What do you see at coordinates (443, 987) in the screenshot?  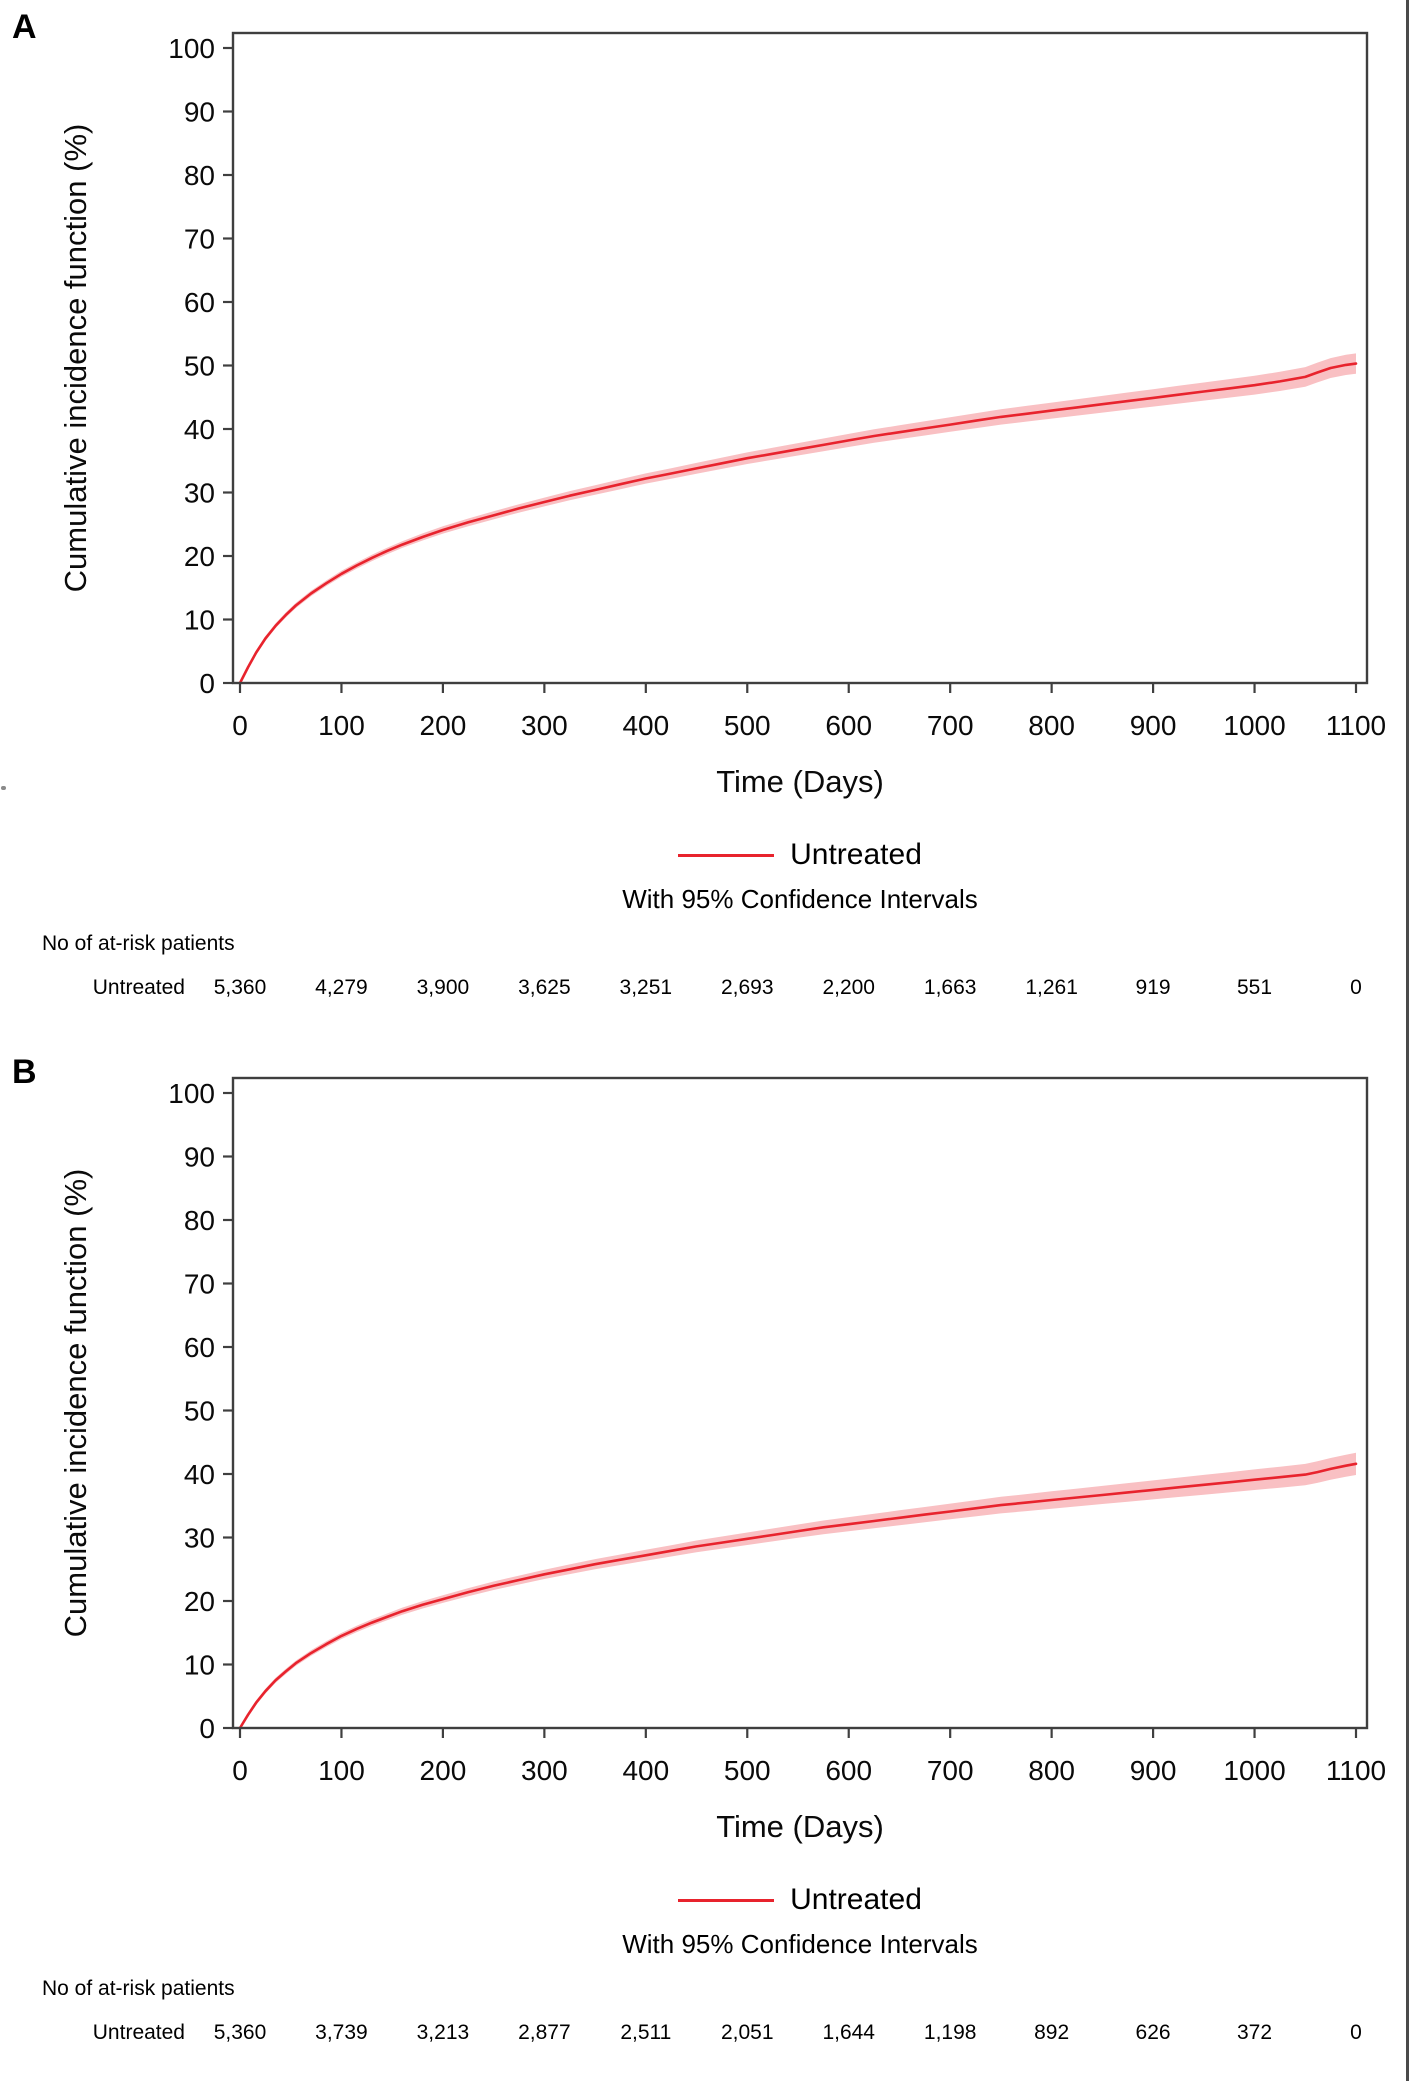 I see `at-risk-value: 3,900` at bounding box center [443, 987].